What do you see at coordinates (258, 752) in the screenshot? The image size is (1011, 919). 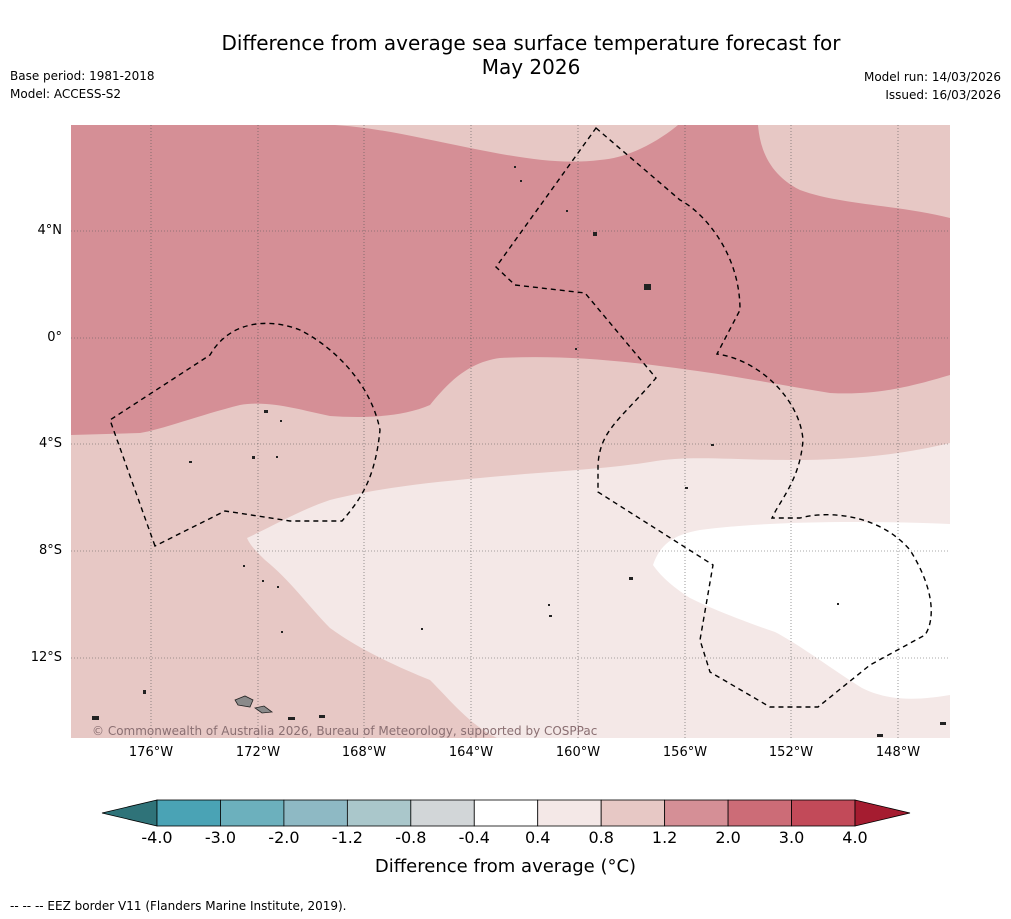 I see `lon-label-172w: 172°W` at bounding box center [258, 752].